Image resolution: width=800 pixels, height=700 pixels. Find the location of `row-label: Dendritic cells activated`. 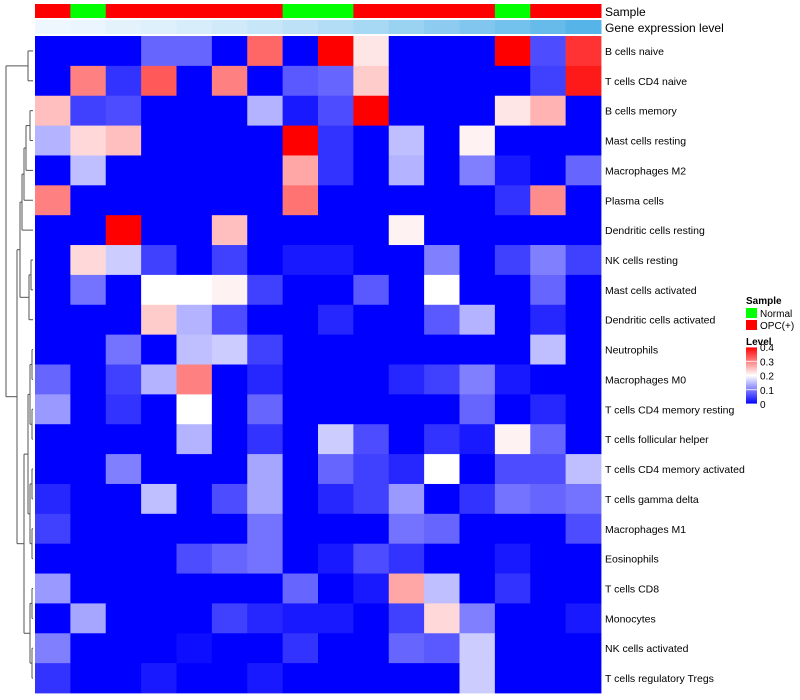

row-label: Dendritic cells activated is located at coordinates (660, 321).